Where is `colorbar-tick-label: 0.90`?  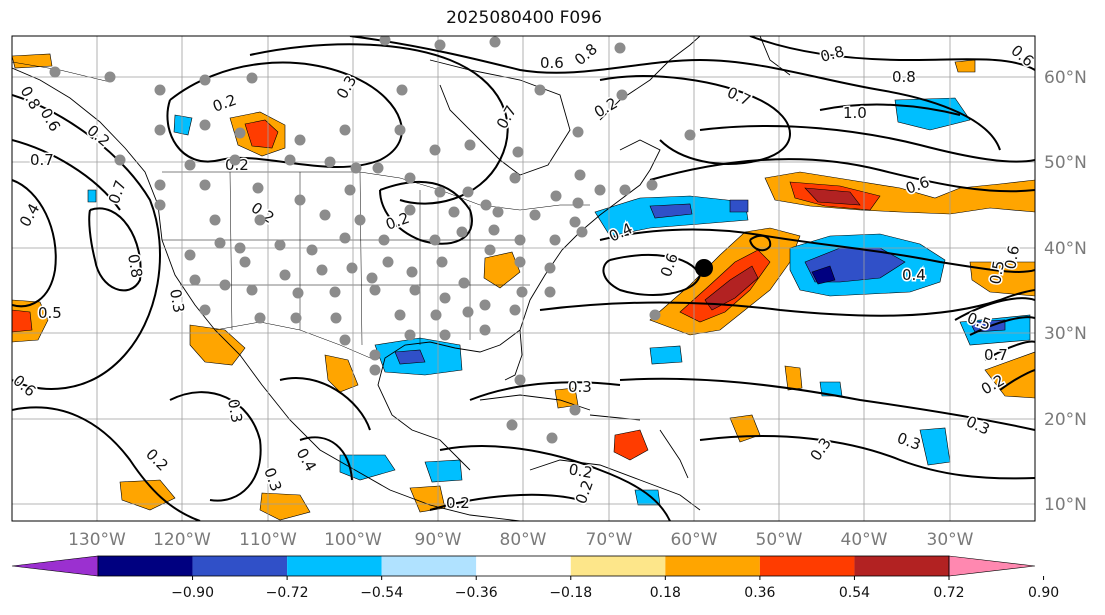
colorbar-tick-label: 0.90 is located at coordinates (1043, 593).